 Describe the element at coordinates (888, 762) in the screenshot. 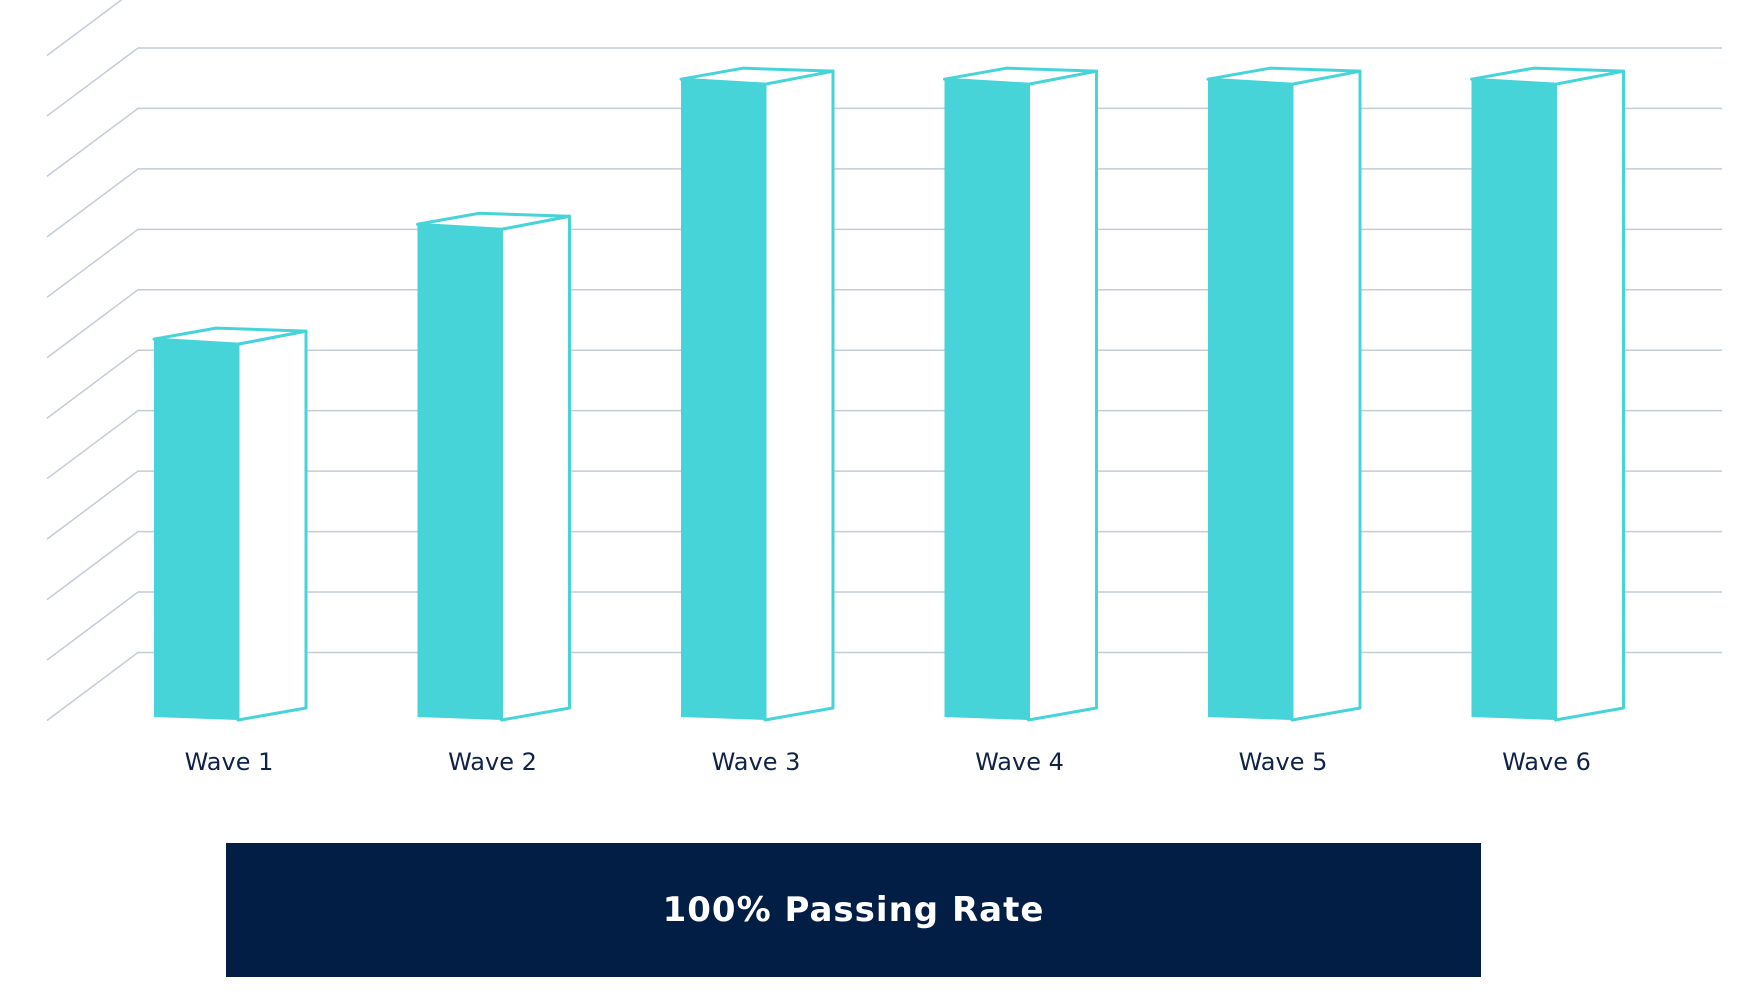

I see `category-labels: Wave 1 Wave 2 Wave 3 Wave 4 Wave 5 Wave 6` at that location.